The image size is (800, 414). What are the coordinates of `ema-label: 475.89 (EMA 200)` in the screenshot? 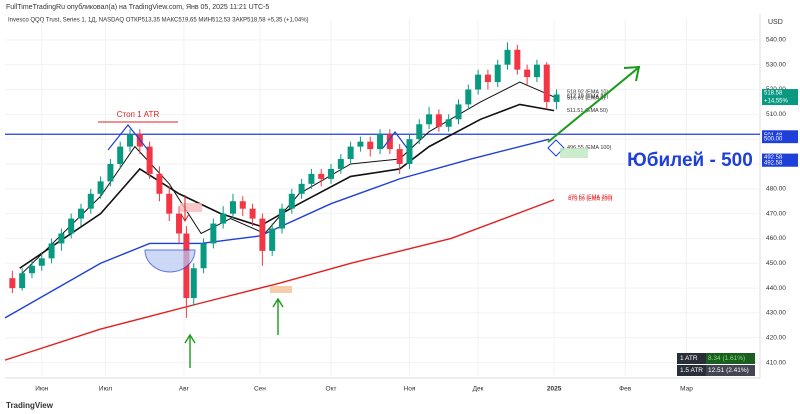 It's located at (590, 199).